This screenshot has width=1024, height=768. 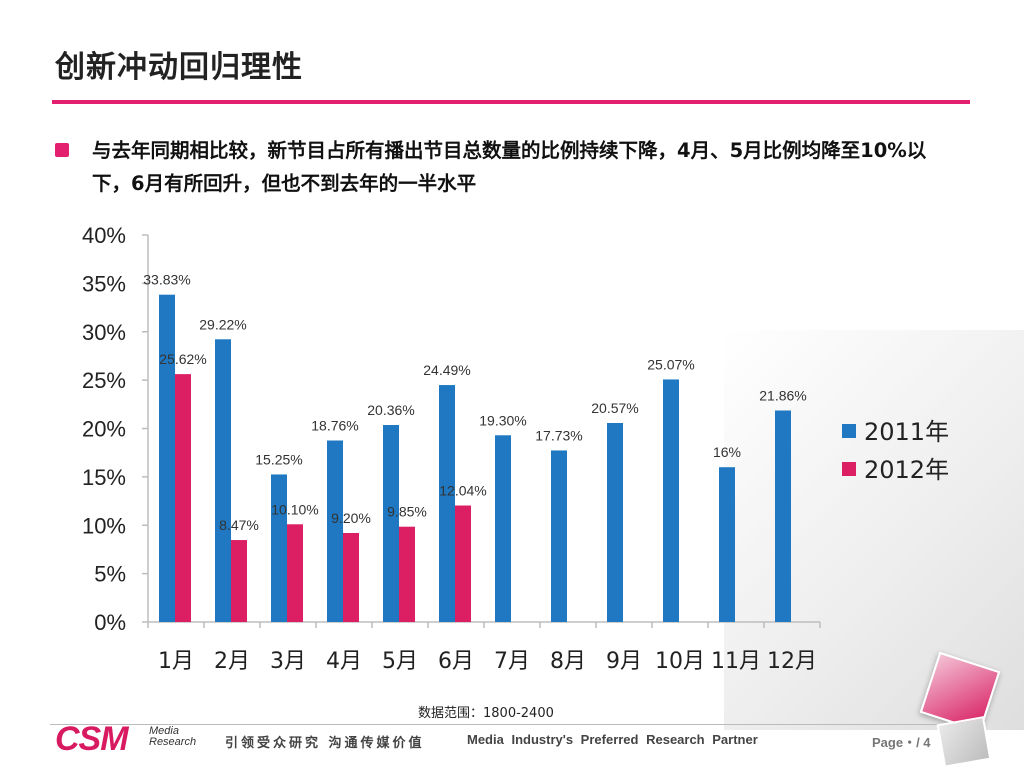 I want to click on data-label: 21.86%, so click(x=782, y=396).